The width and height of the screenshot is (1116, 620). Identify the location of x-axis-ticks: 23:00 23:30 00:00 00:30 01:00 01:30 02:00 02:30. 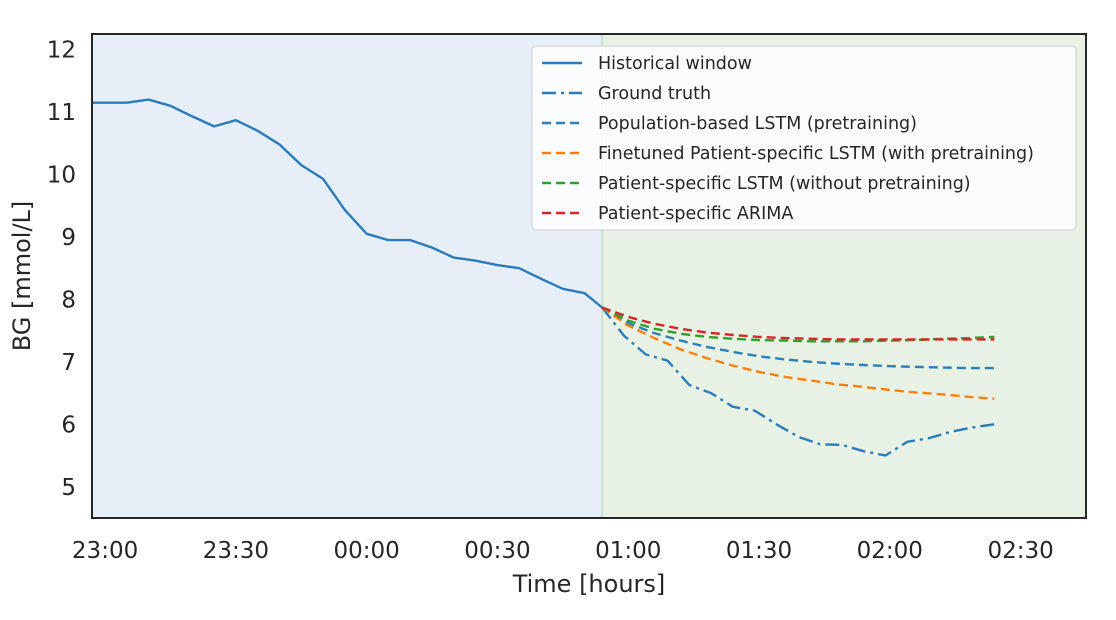
(563, 551).